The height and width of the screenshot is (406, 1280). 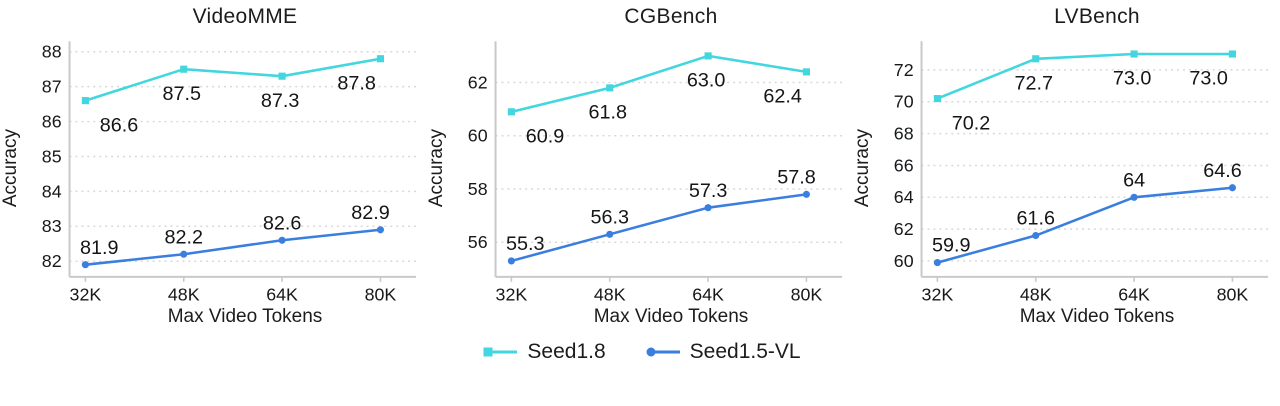 What do you see at coordinates (52, 87) in the screenshot?
I see `y-tick-label: 87` at bounding box center [52, 87].